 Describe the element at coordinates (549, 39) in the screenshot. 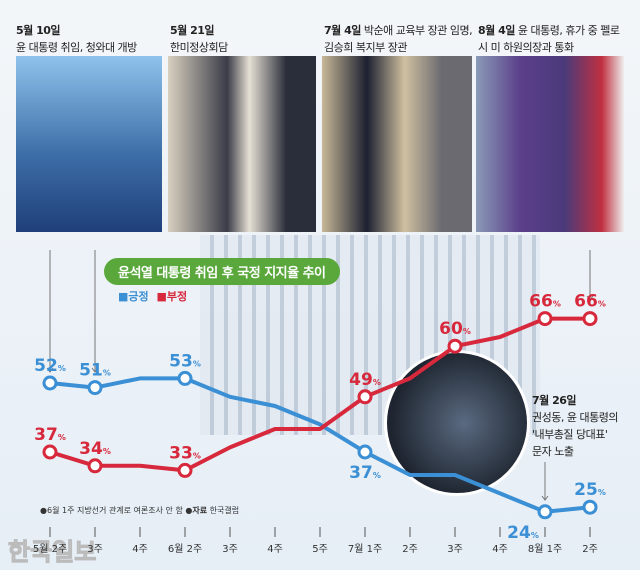

I see `event-aug4: 8월 4일 윤 대통령, 휴가 중 펠로시 미 하원의장과 통화` at that location.